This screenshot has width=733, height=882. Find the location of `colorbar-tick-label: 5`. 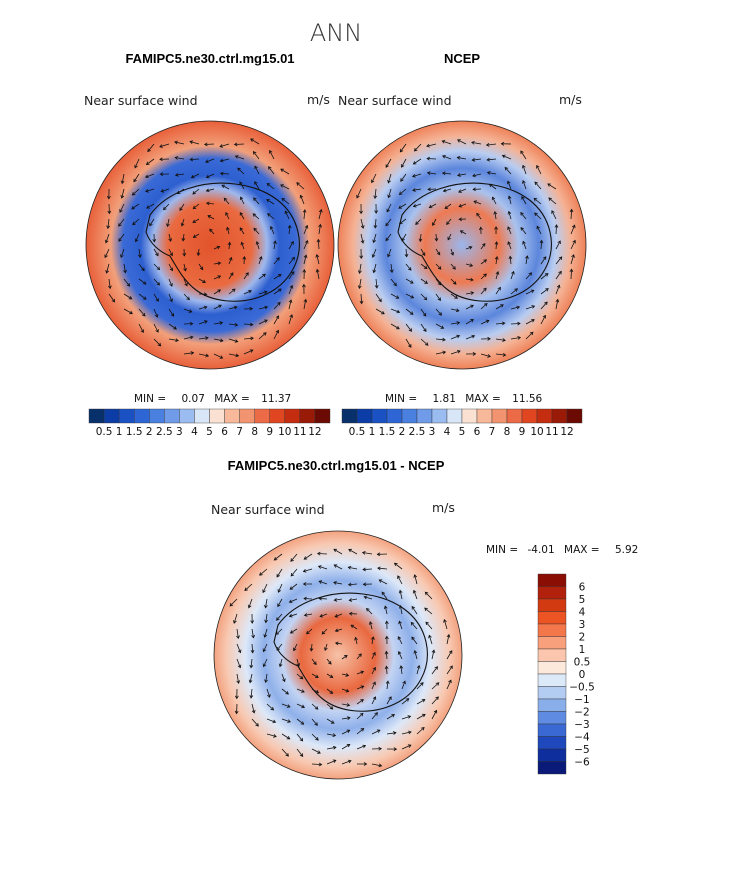

colorbar-tick-label: 5 is located at coordinates (209, 432).